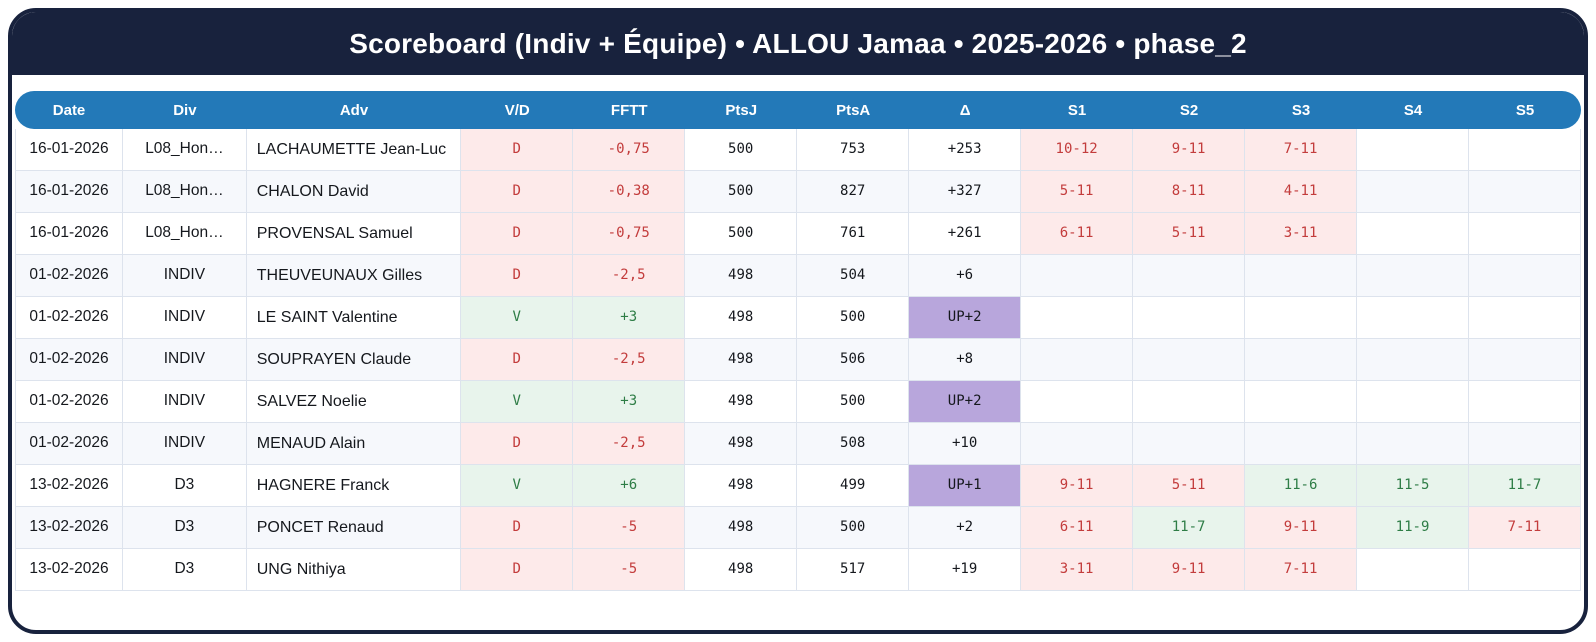 The width and height of the screenshot is (1596, 642). What do you see at coordinates (1077, 150) in the screenshot?
I see `cell-set-s1: 10-12` at bounding box center [1077, 150].